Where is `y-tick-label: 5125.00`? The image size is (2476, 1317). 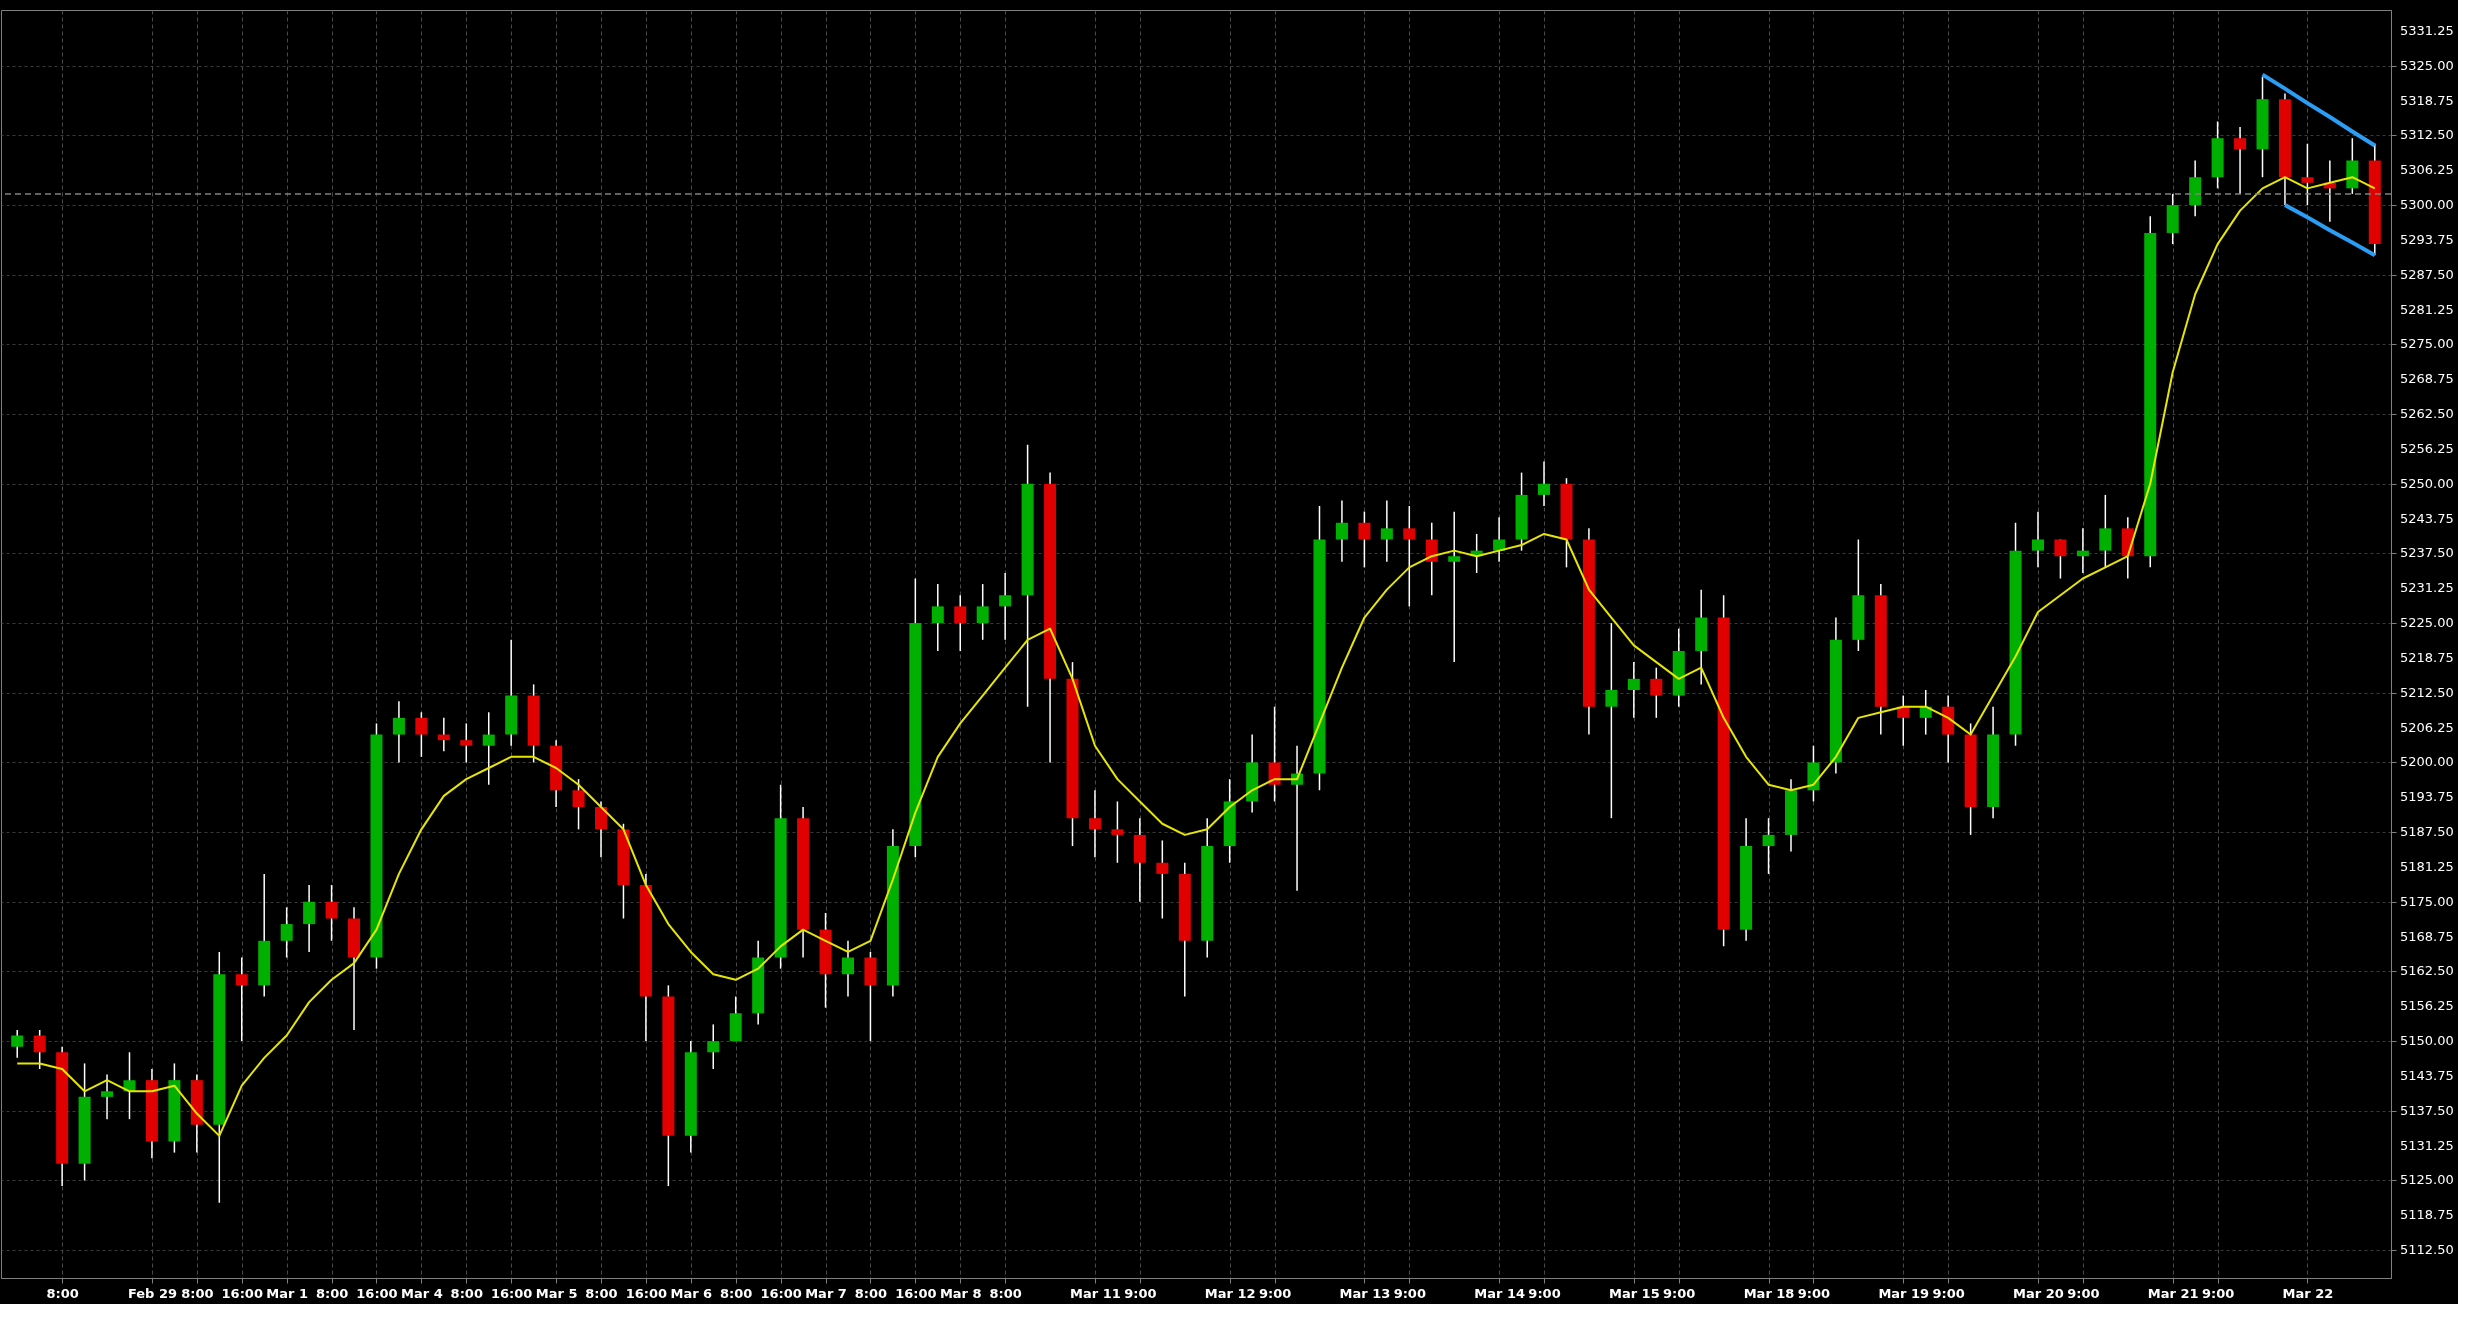
y-tick-label: 5125.00 is located at coordinates (2427, 1180).